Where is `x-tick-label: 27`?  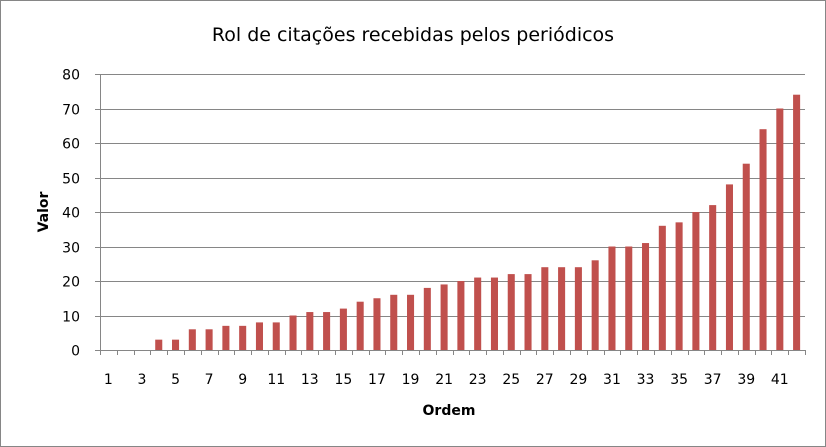
x-tick-label: 27 is located at coordinates (545, 380).